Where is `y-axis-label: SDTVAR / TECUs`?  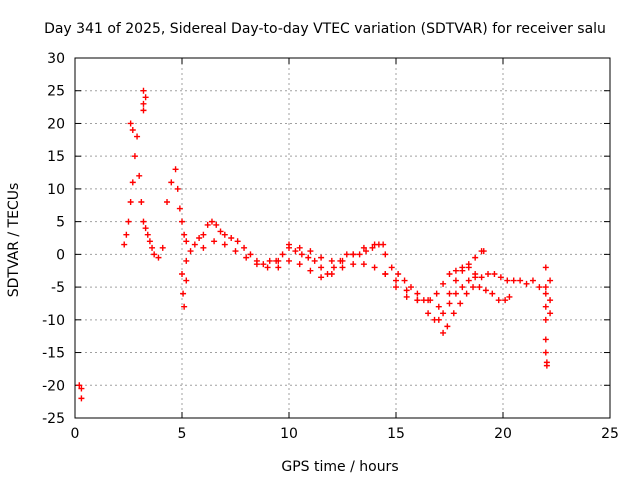
y-axis-label: SDTVAR / TECUs is located at coordinates (14, 240).